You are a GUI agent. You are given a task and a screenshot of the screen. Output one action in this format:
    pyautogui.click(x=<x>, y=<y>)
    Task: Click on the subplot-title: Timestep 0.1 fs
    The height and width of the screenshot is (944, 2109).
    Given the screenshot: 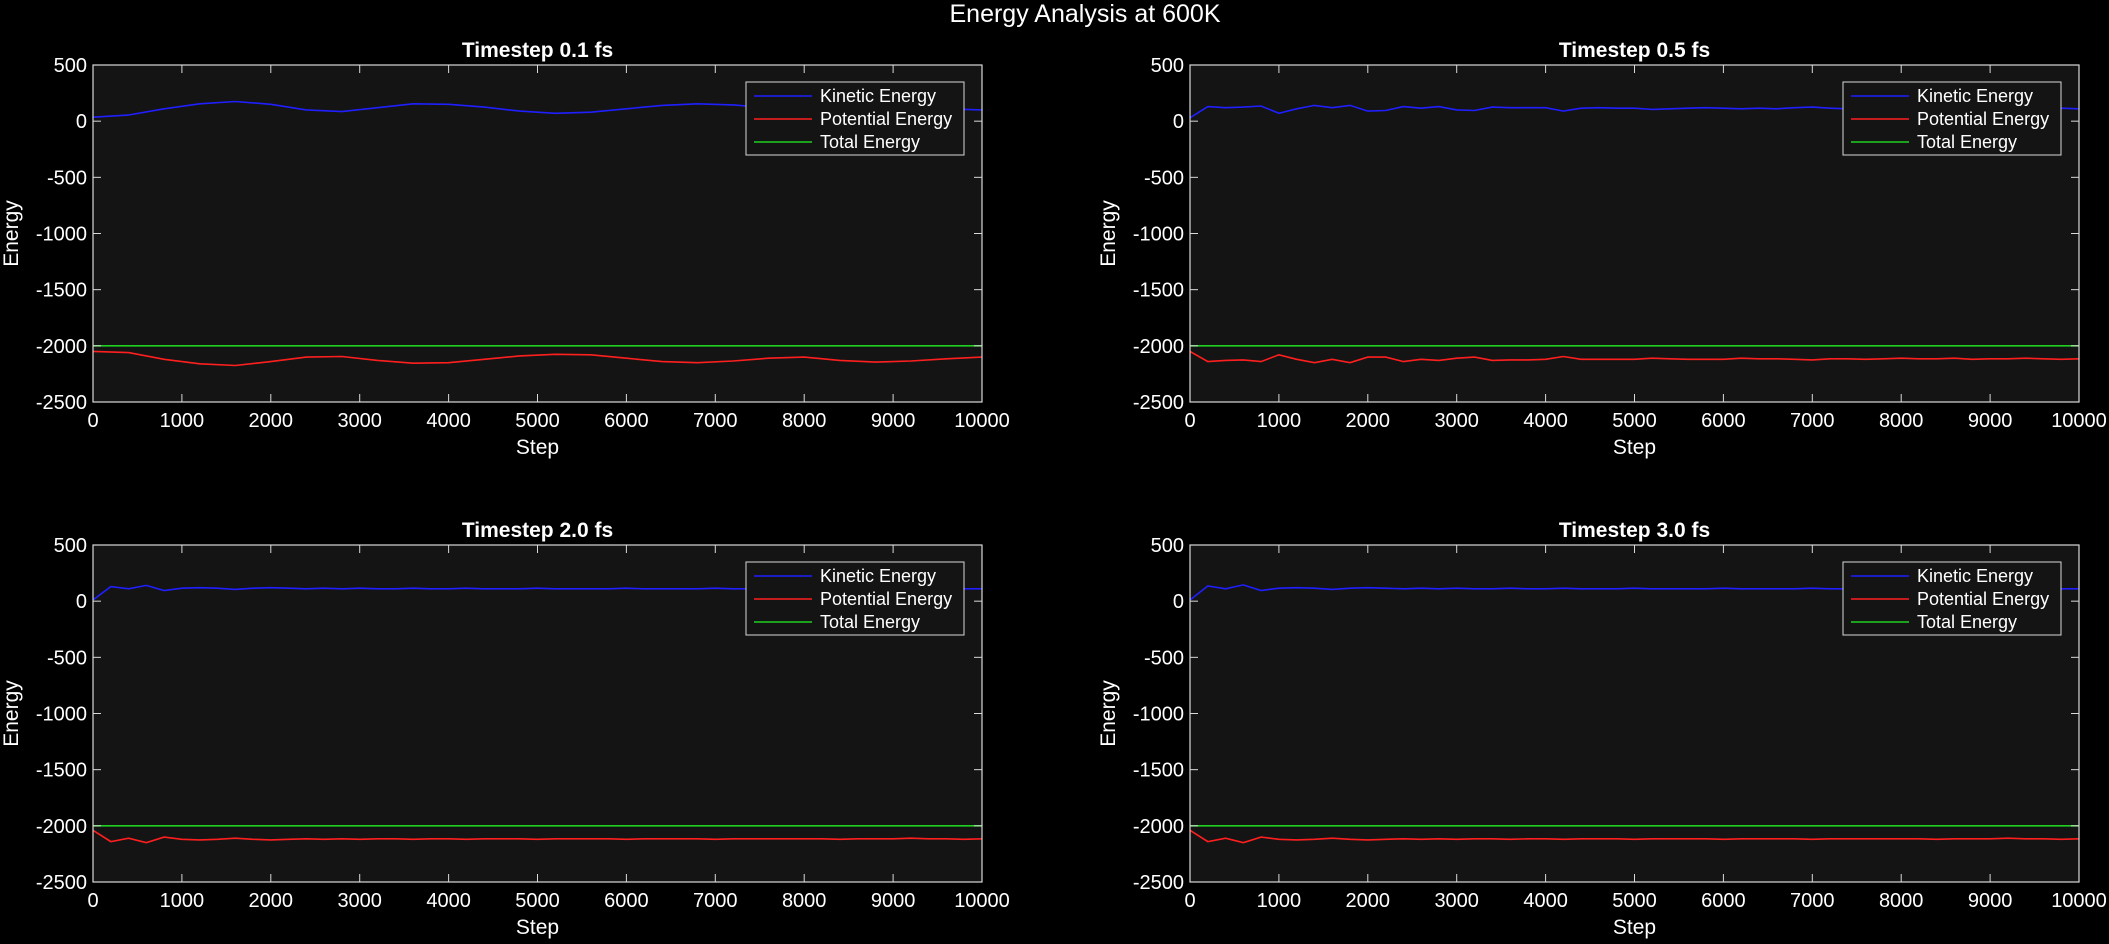 What is the action you would take?
    pyautogui.click(x=537, y=50)
    